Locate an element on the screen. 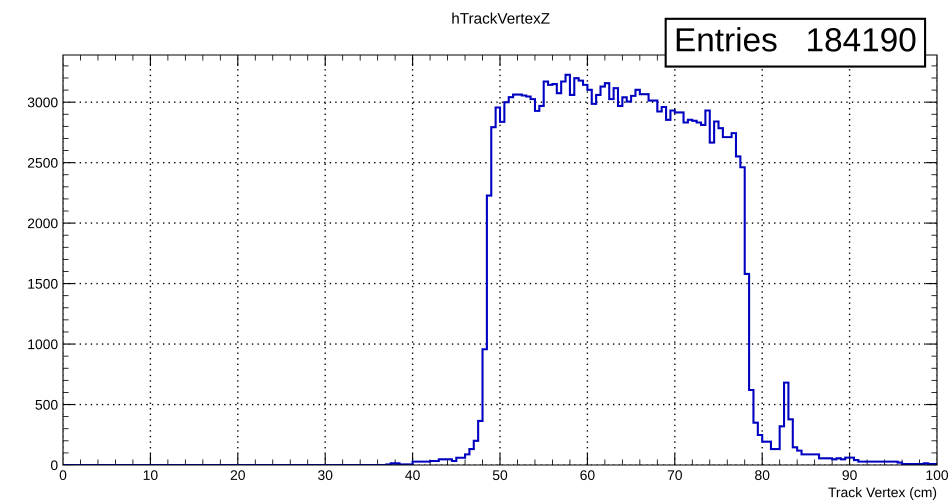  x-tick-label: 60 is located at coordinates (587, 475).